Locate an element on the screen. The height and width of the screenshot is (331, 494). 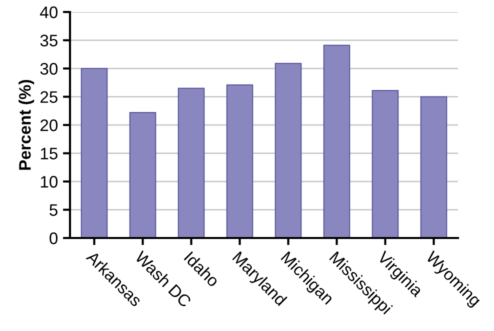
y-tick-label: 5 is located at coordinates (54, 210).